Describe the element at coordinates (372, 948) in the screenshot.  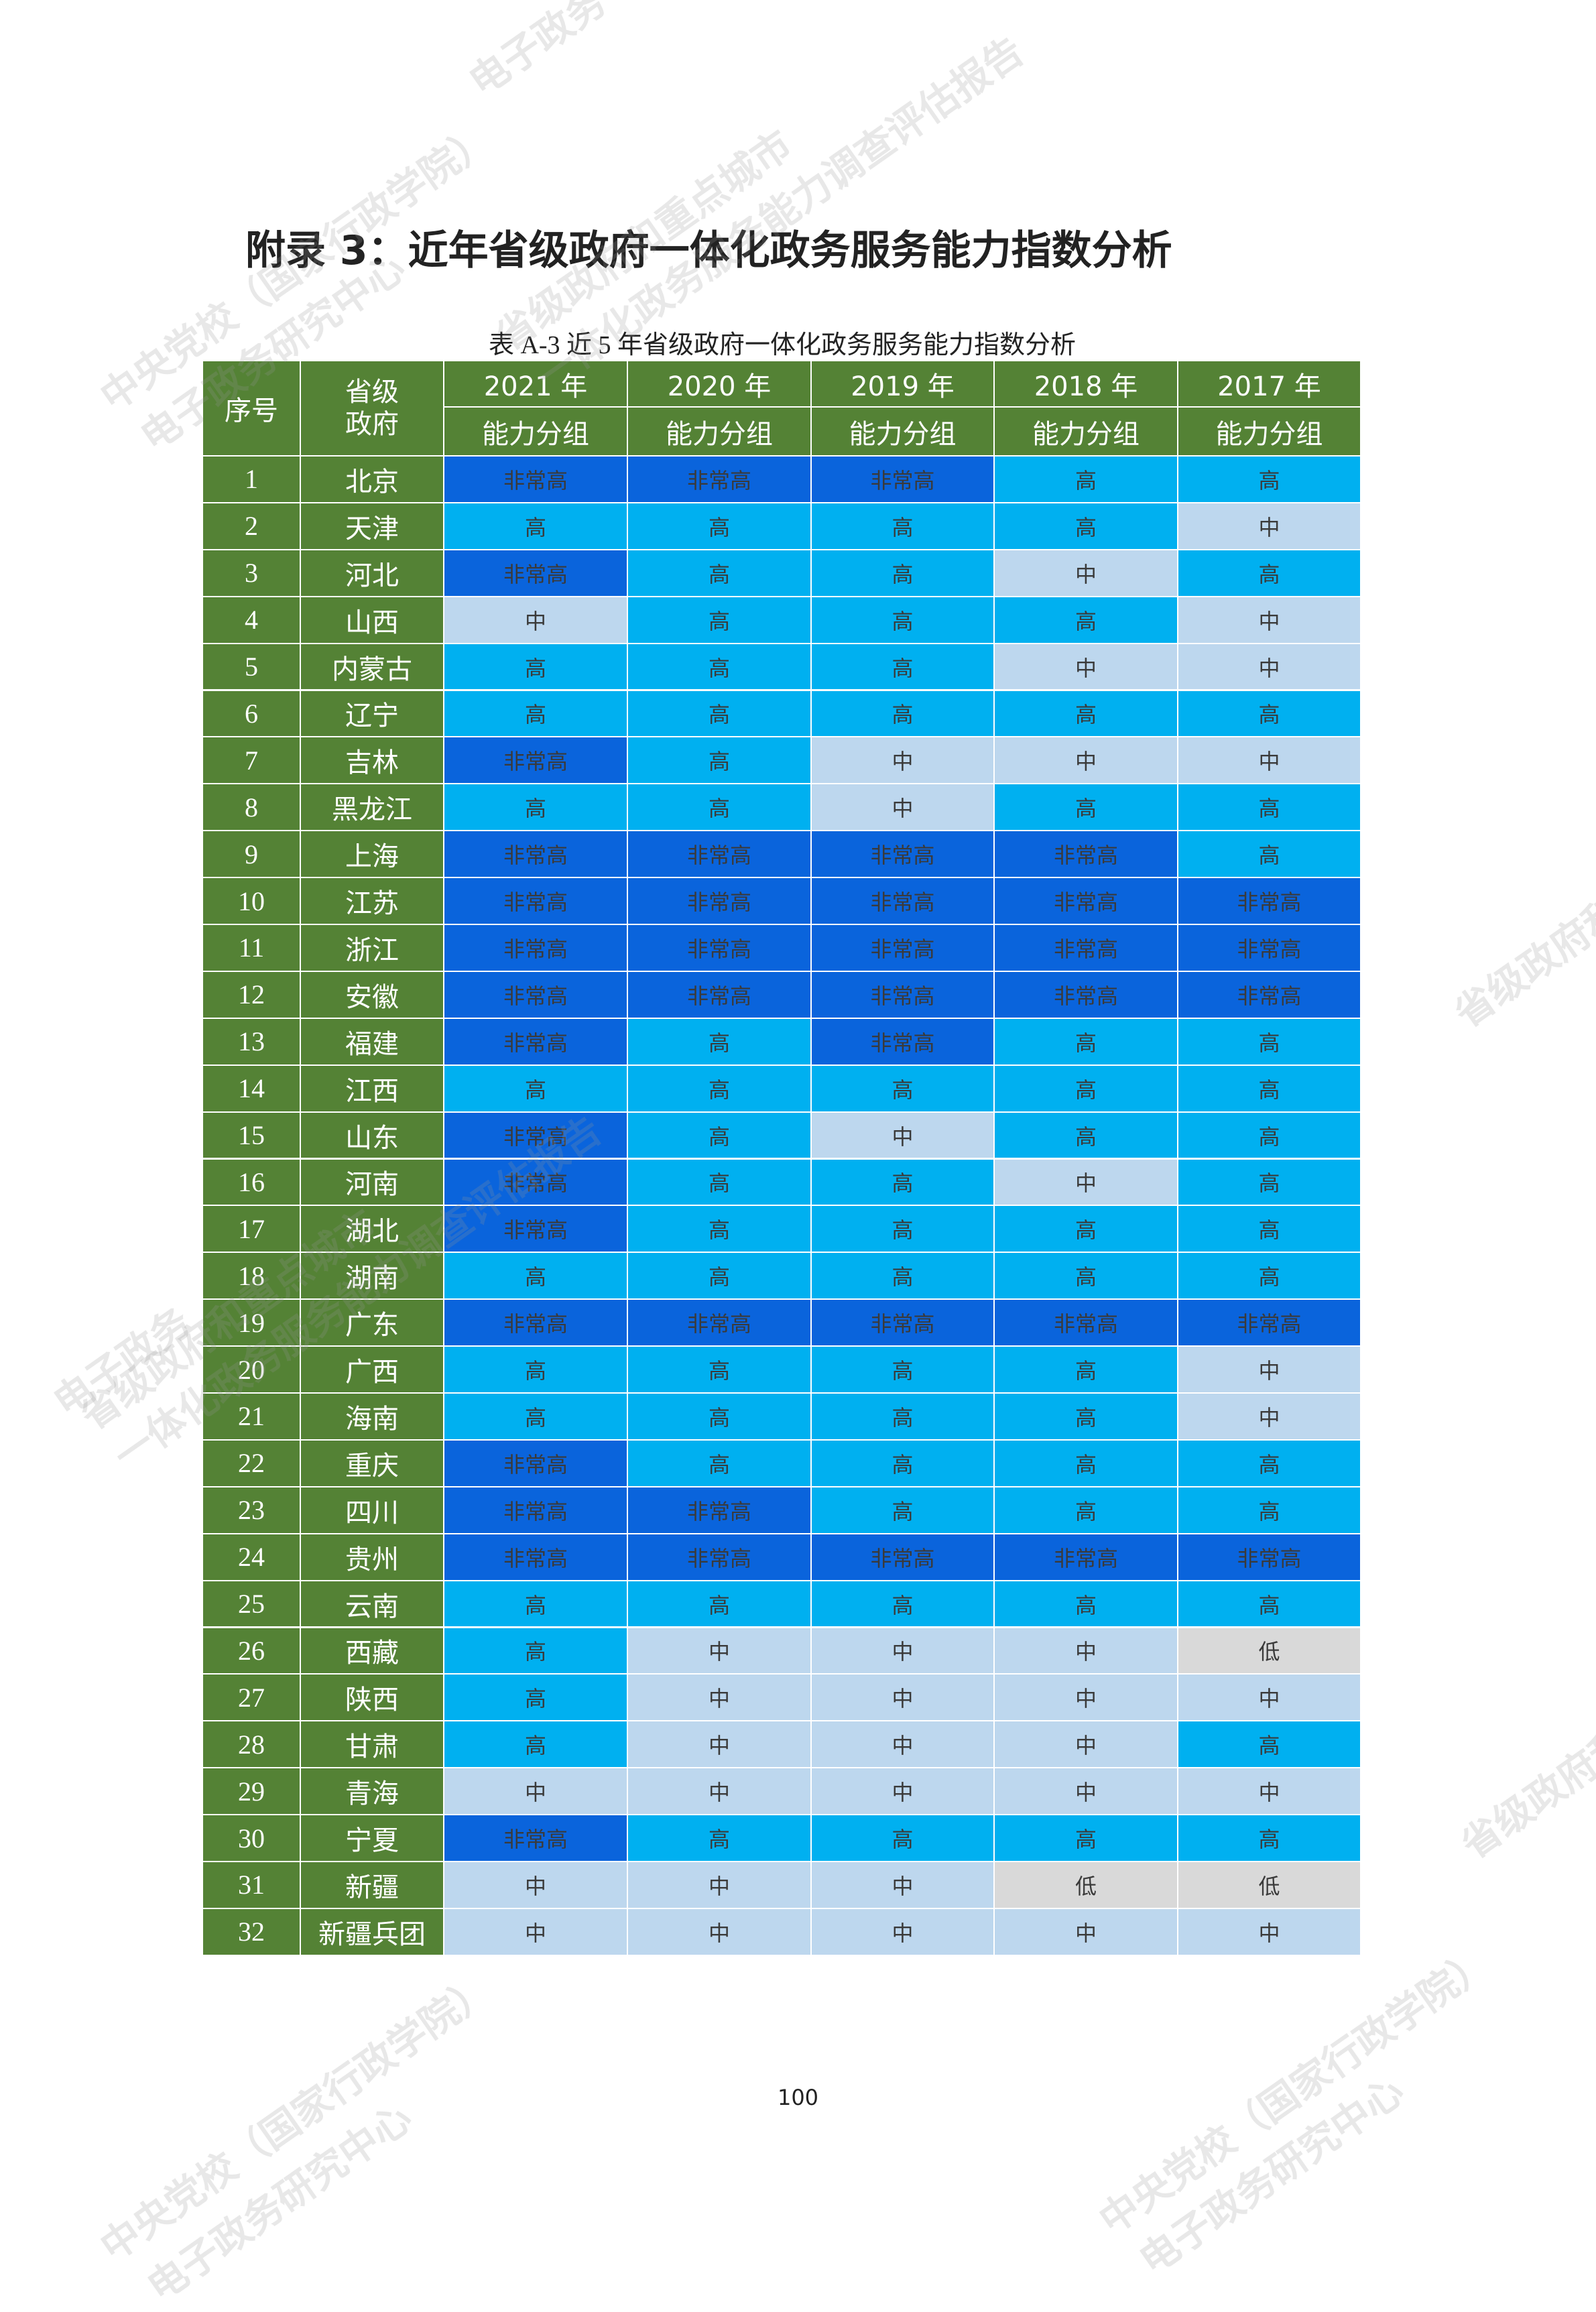
I see `province: 浙江` at that location.